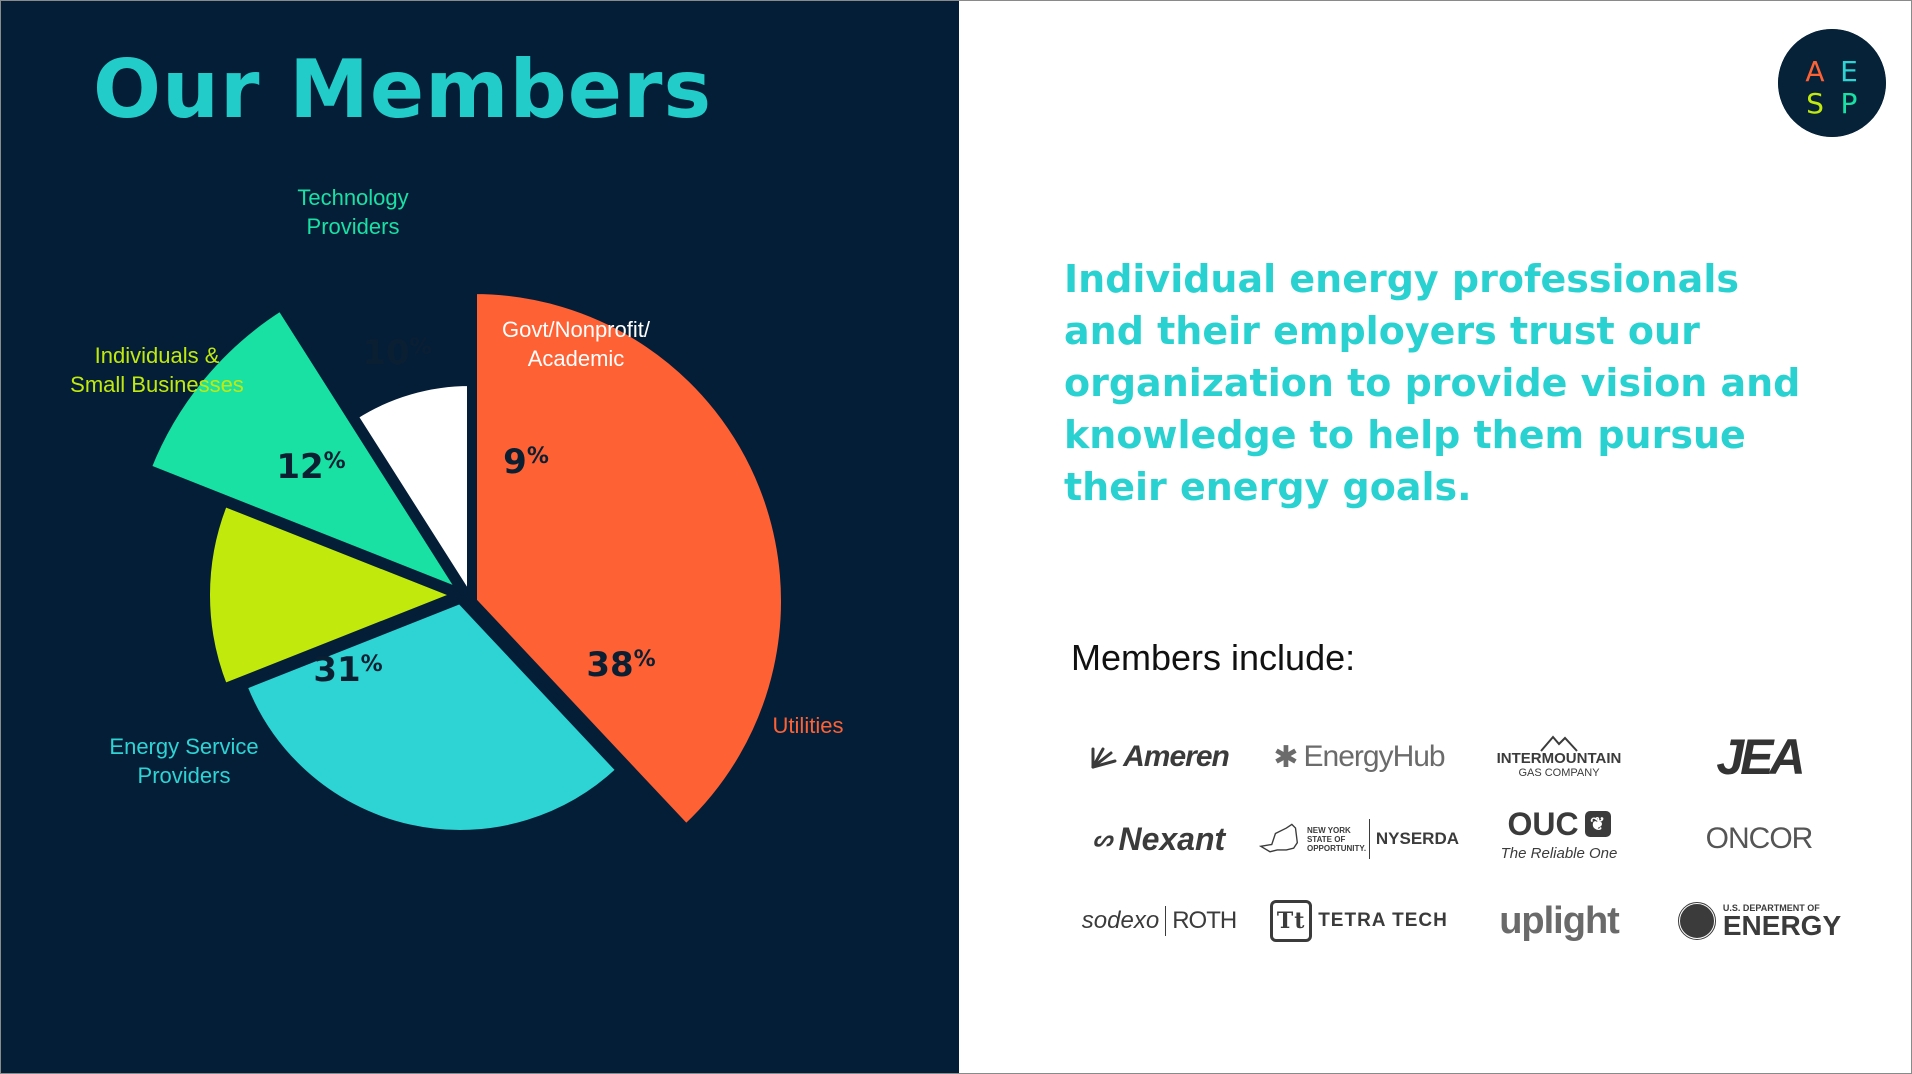  What do you see at coordinates (1559, 853) in the screenshot?
I see `ouc-tagline: The Reliable One` at bounding box center [1559, 853].